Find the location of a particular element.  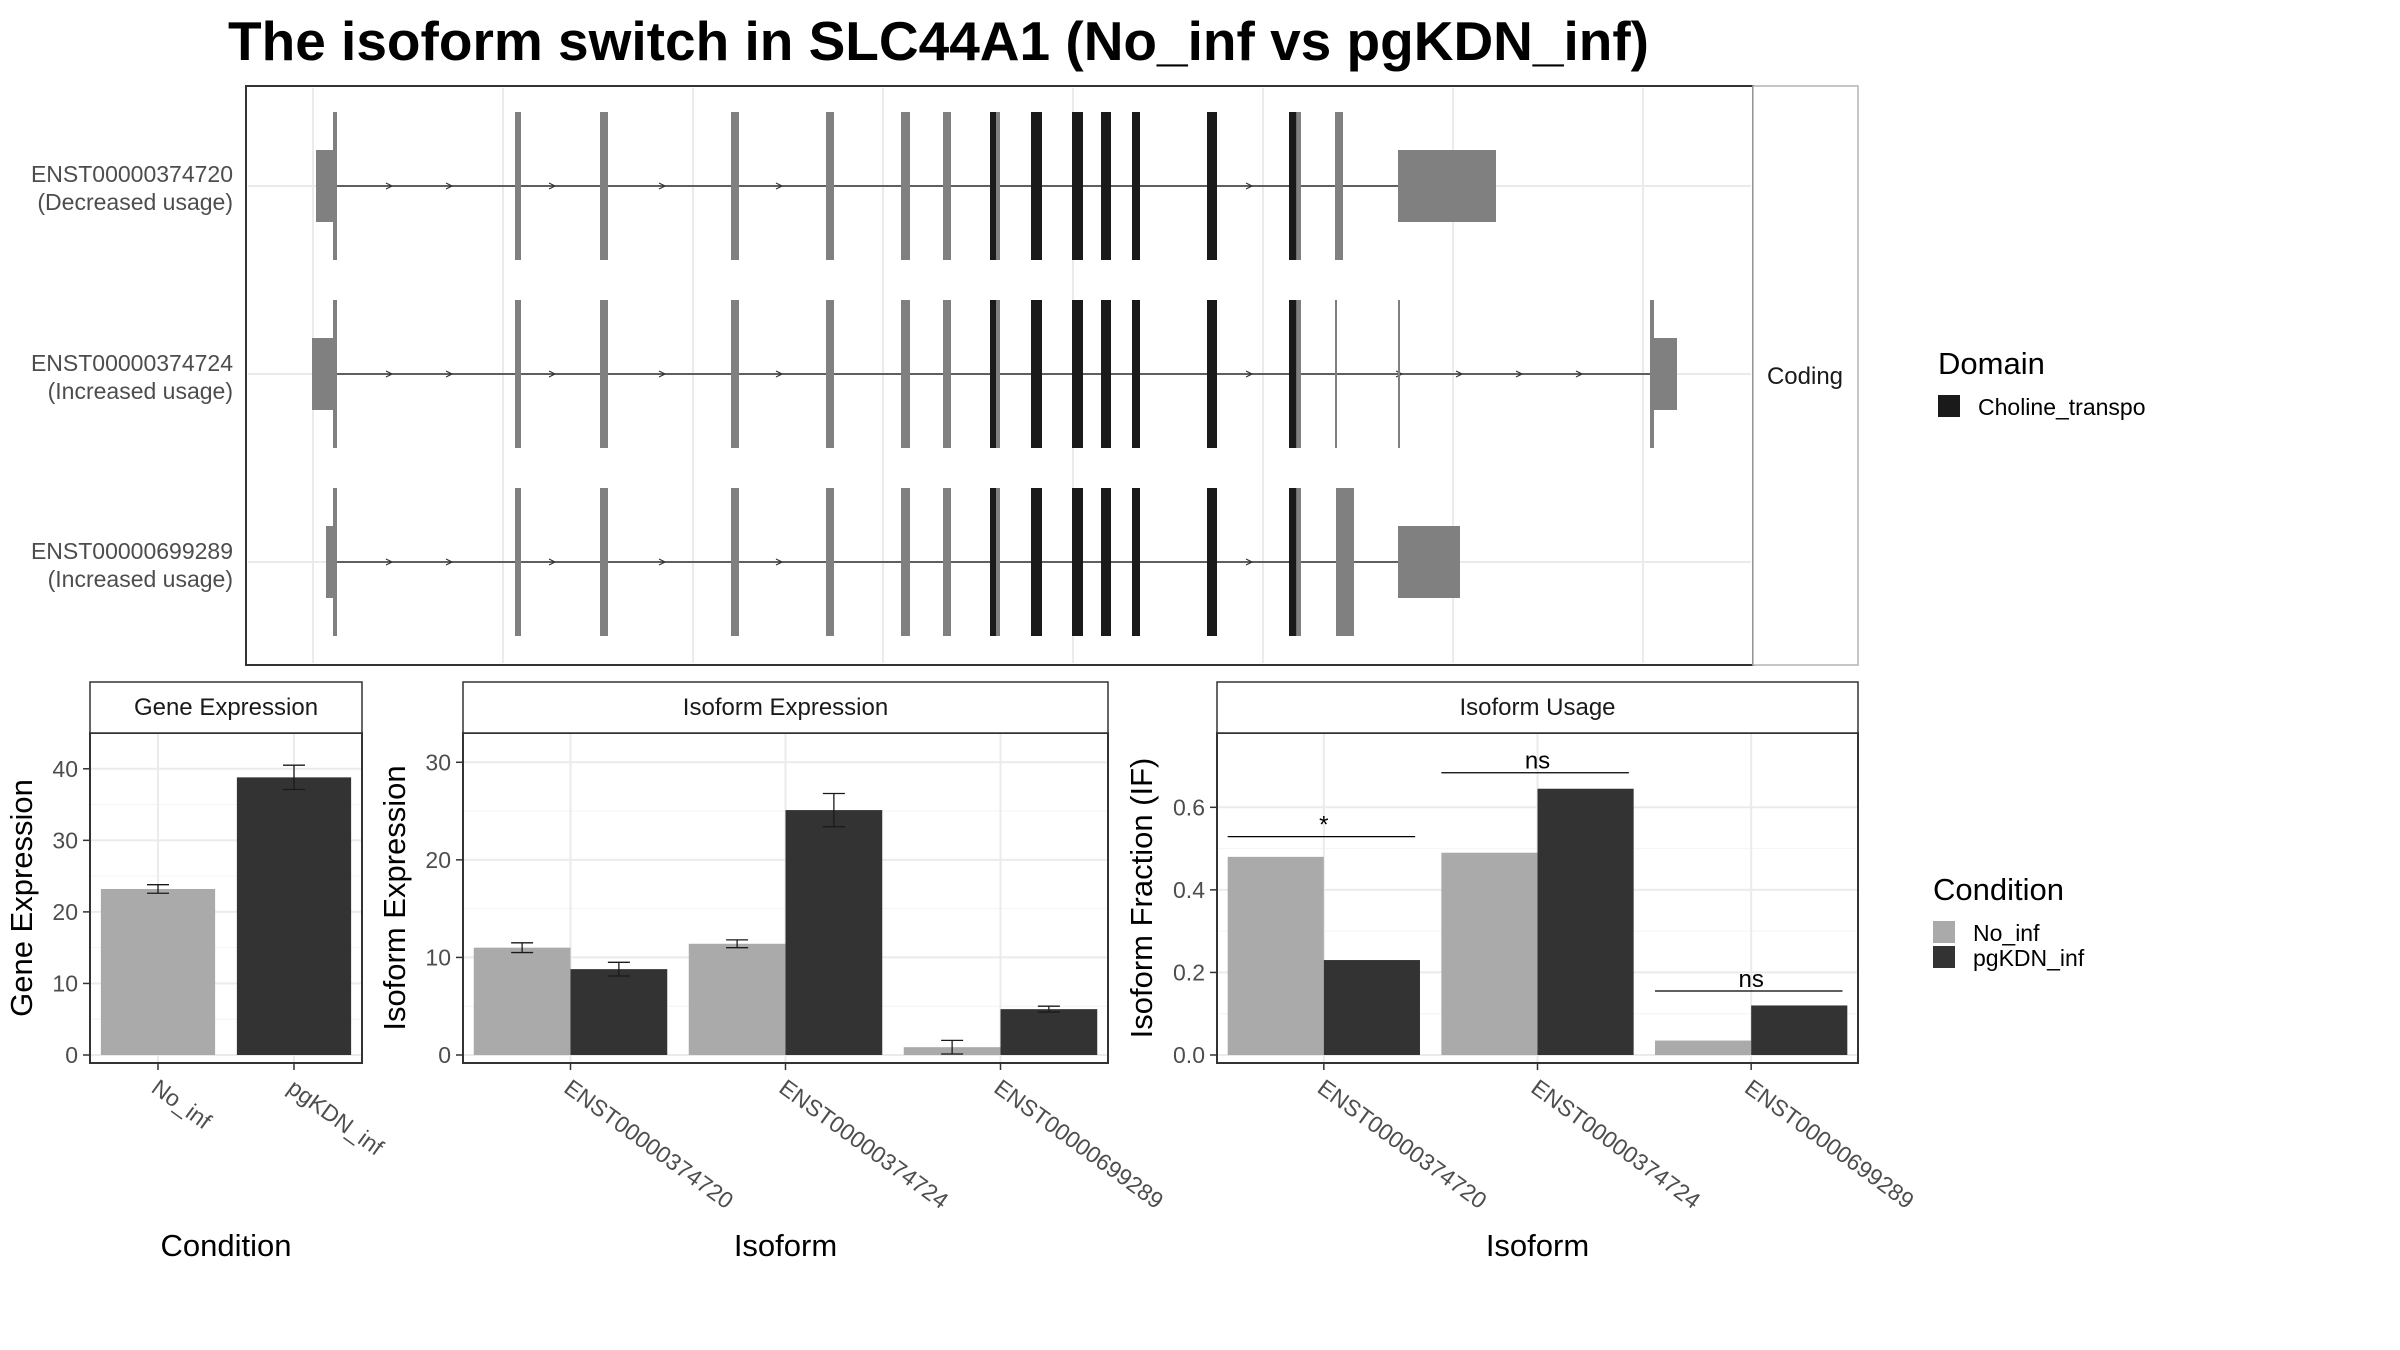

strip-label: Isoform Usage is located at coordinates (1537, 707).